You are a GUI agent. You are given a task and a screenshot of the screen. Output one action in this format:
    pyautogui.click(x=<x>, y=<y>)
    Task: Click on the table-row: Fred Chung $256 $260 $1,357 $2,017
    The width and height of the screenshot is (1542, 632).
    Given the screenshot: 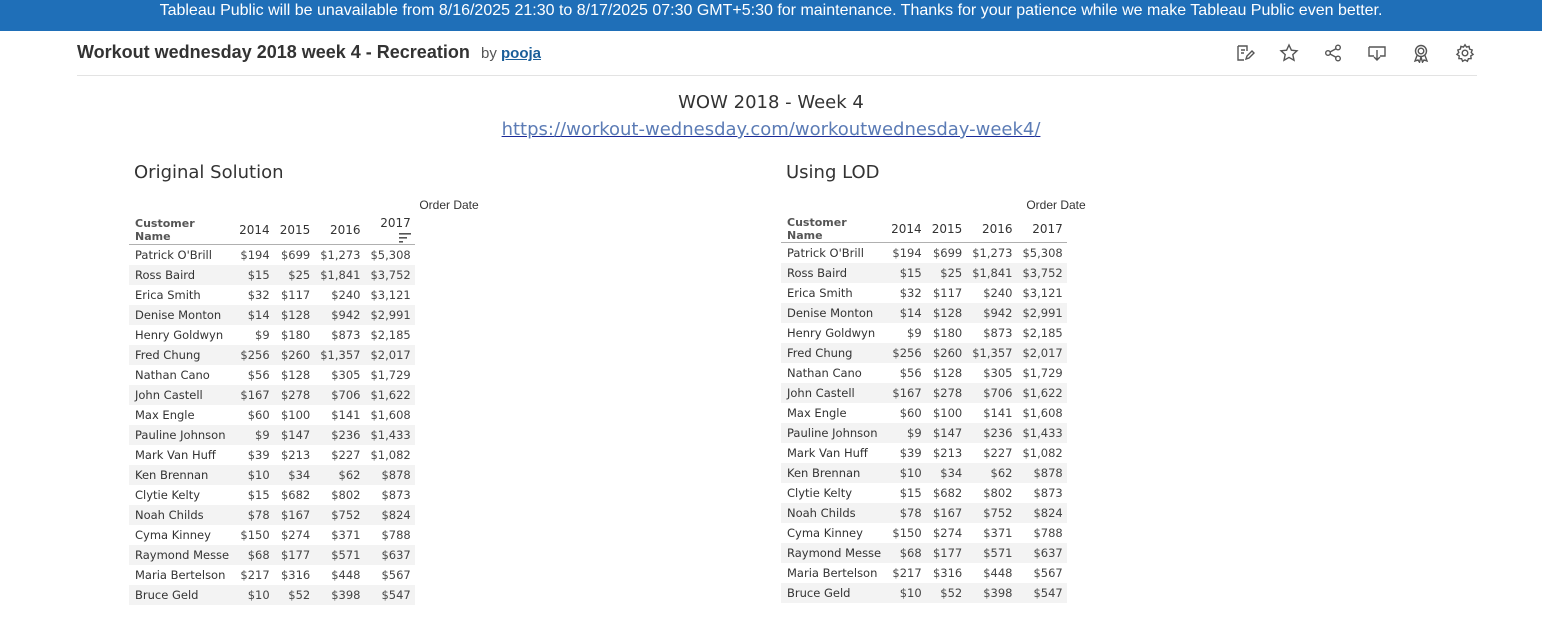 What is the action you would take?
    pyautogui.click(x=272, y=355)
    